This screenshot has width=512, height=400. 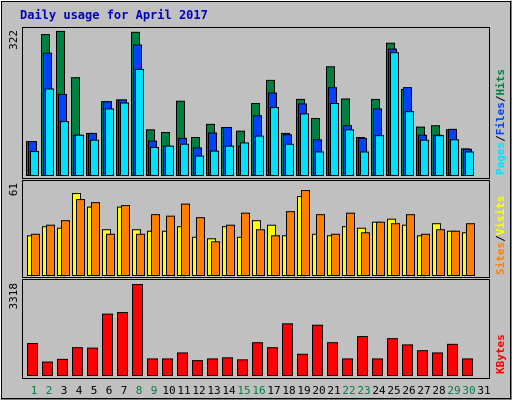 What do you see at coordinates (154, 390) in the screenshot?
I see `x-tick-day-9: 9` at bounding box center [154, 390].